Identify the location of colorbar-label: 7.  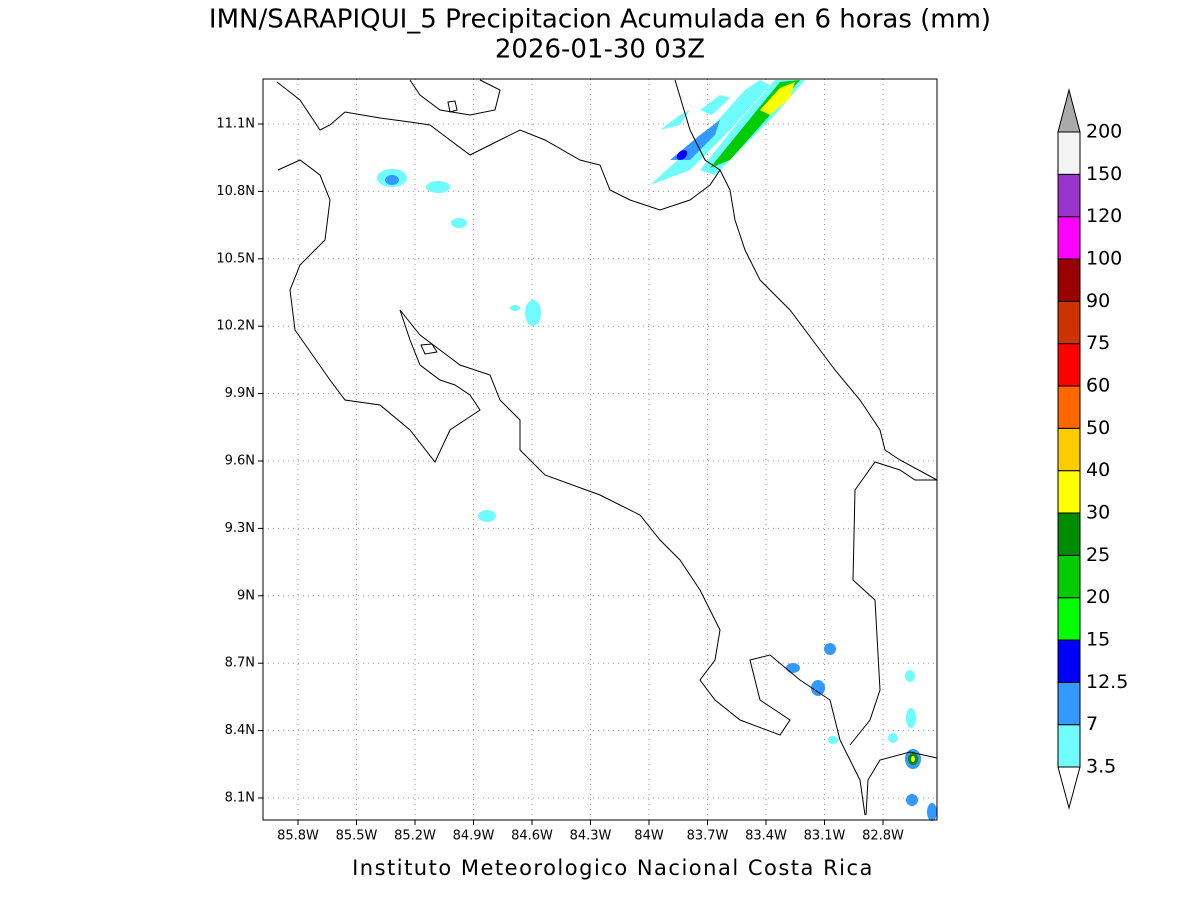
(1092, 724).